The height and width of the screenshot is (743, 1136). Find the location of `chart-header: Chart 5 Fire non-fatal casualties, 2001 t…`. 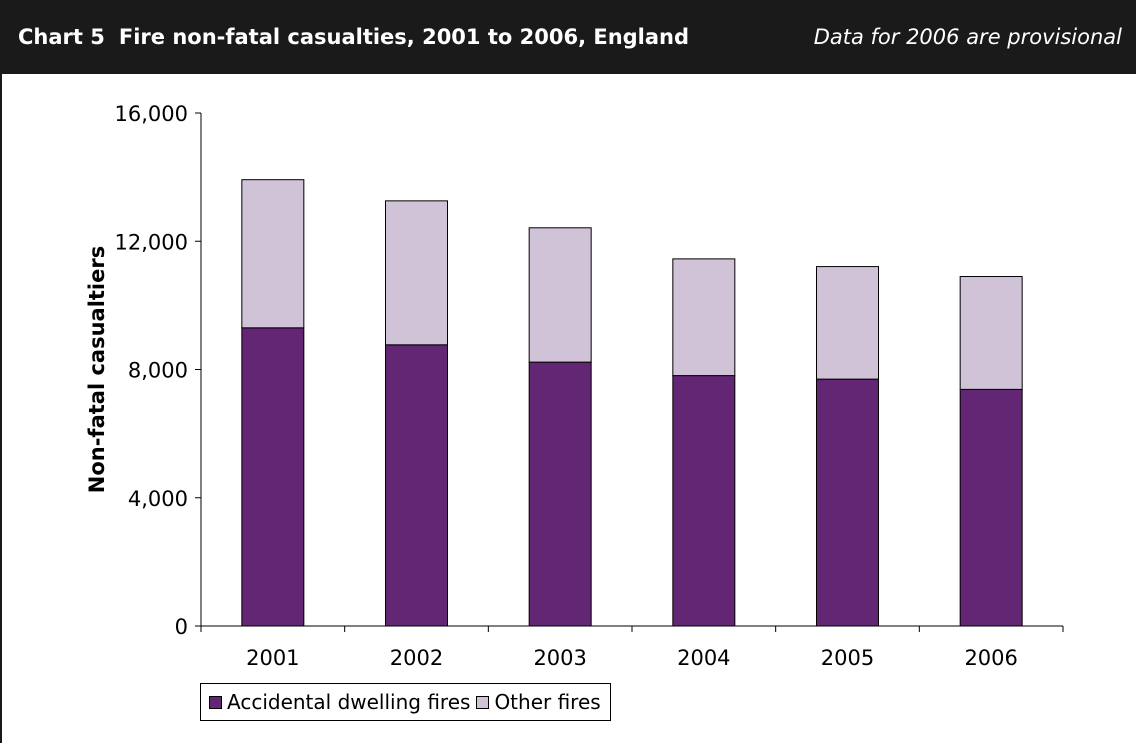

chart-header: Chart 5 Fire non-fatal casualties, 2001 t… is located at coordinates (568, 37).